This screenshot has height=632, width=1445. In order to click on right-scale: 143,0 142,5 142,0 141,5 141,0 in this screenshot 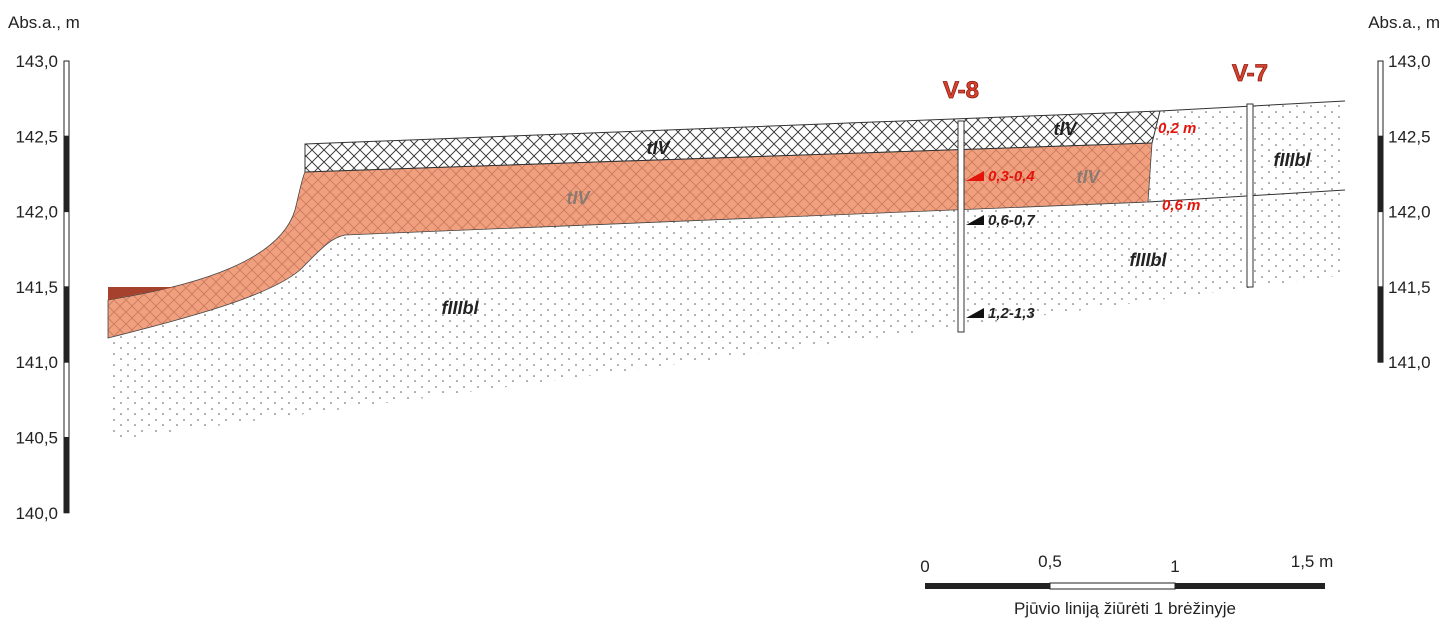, I will do `click(1404, 212)`.